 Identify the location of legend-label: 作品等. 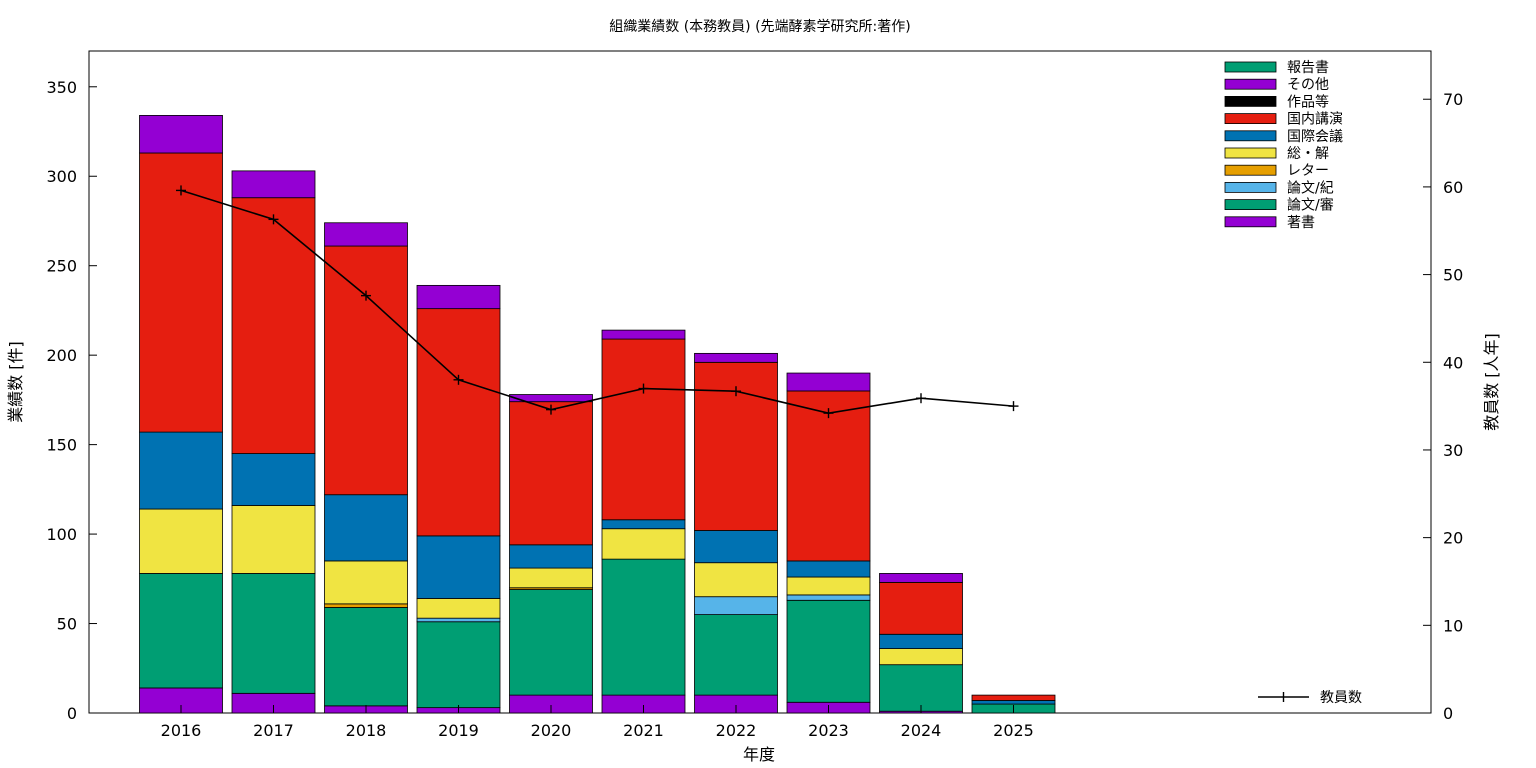
(1308, 101).